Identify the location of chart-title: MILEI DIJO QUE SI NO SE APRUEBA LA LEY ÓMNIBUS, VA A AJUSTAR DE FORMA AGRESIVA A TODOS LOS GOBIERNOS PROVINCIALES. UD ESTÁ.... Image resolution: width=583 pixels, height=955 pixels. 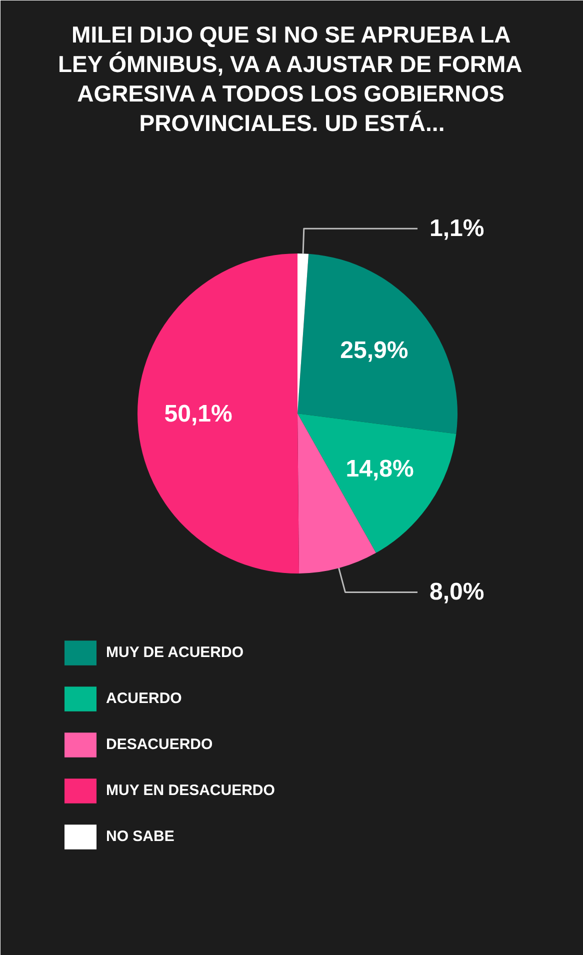
(290, 79).